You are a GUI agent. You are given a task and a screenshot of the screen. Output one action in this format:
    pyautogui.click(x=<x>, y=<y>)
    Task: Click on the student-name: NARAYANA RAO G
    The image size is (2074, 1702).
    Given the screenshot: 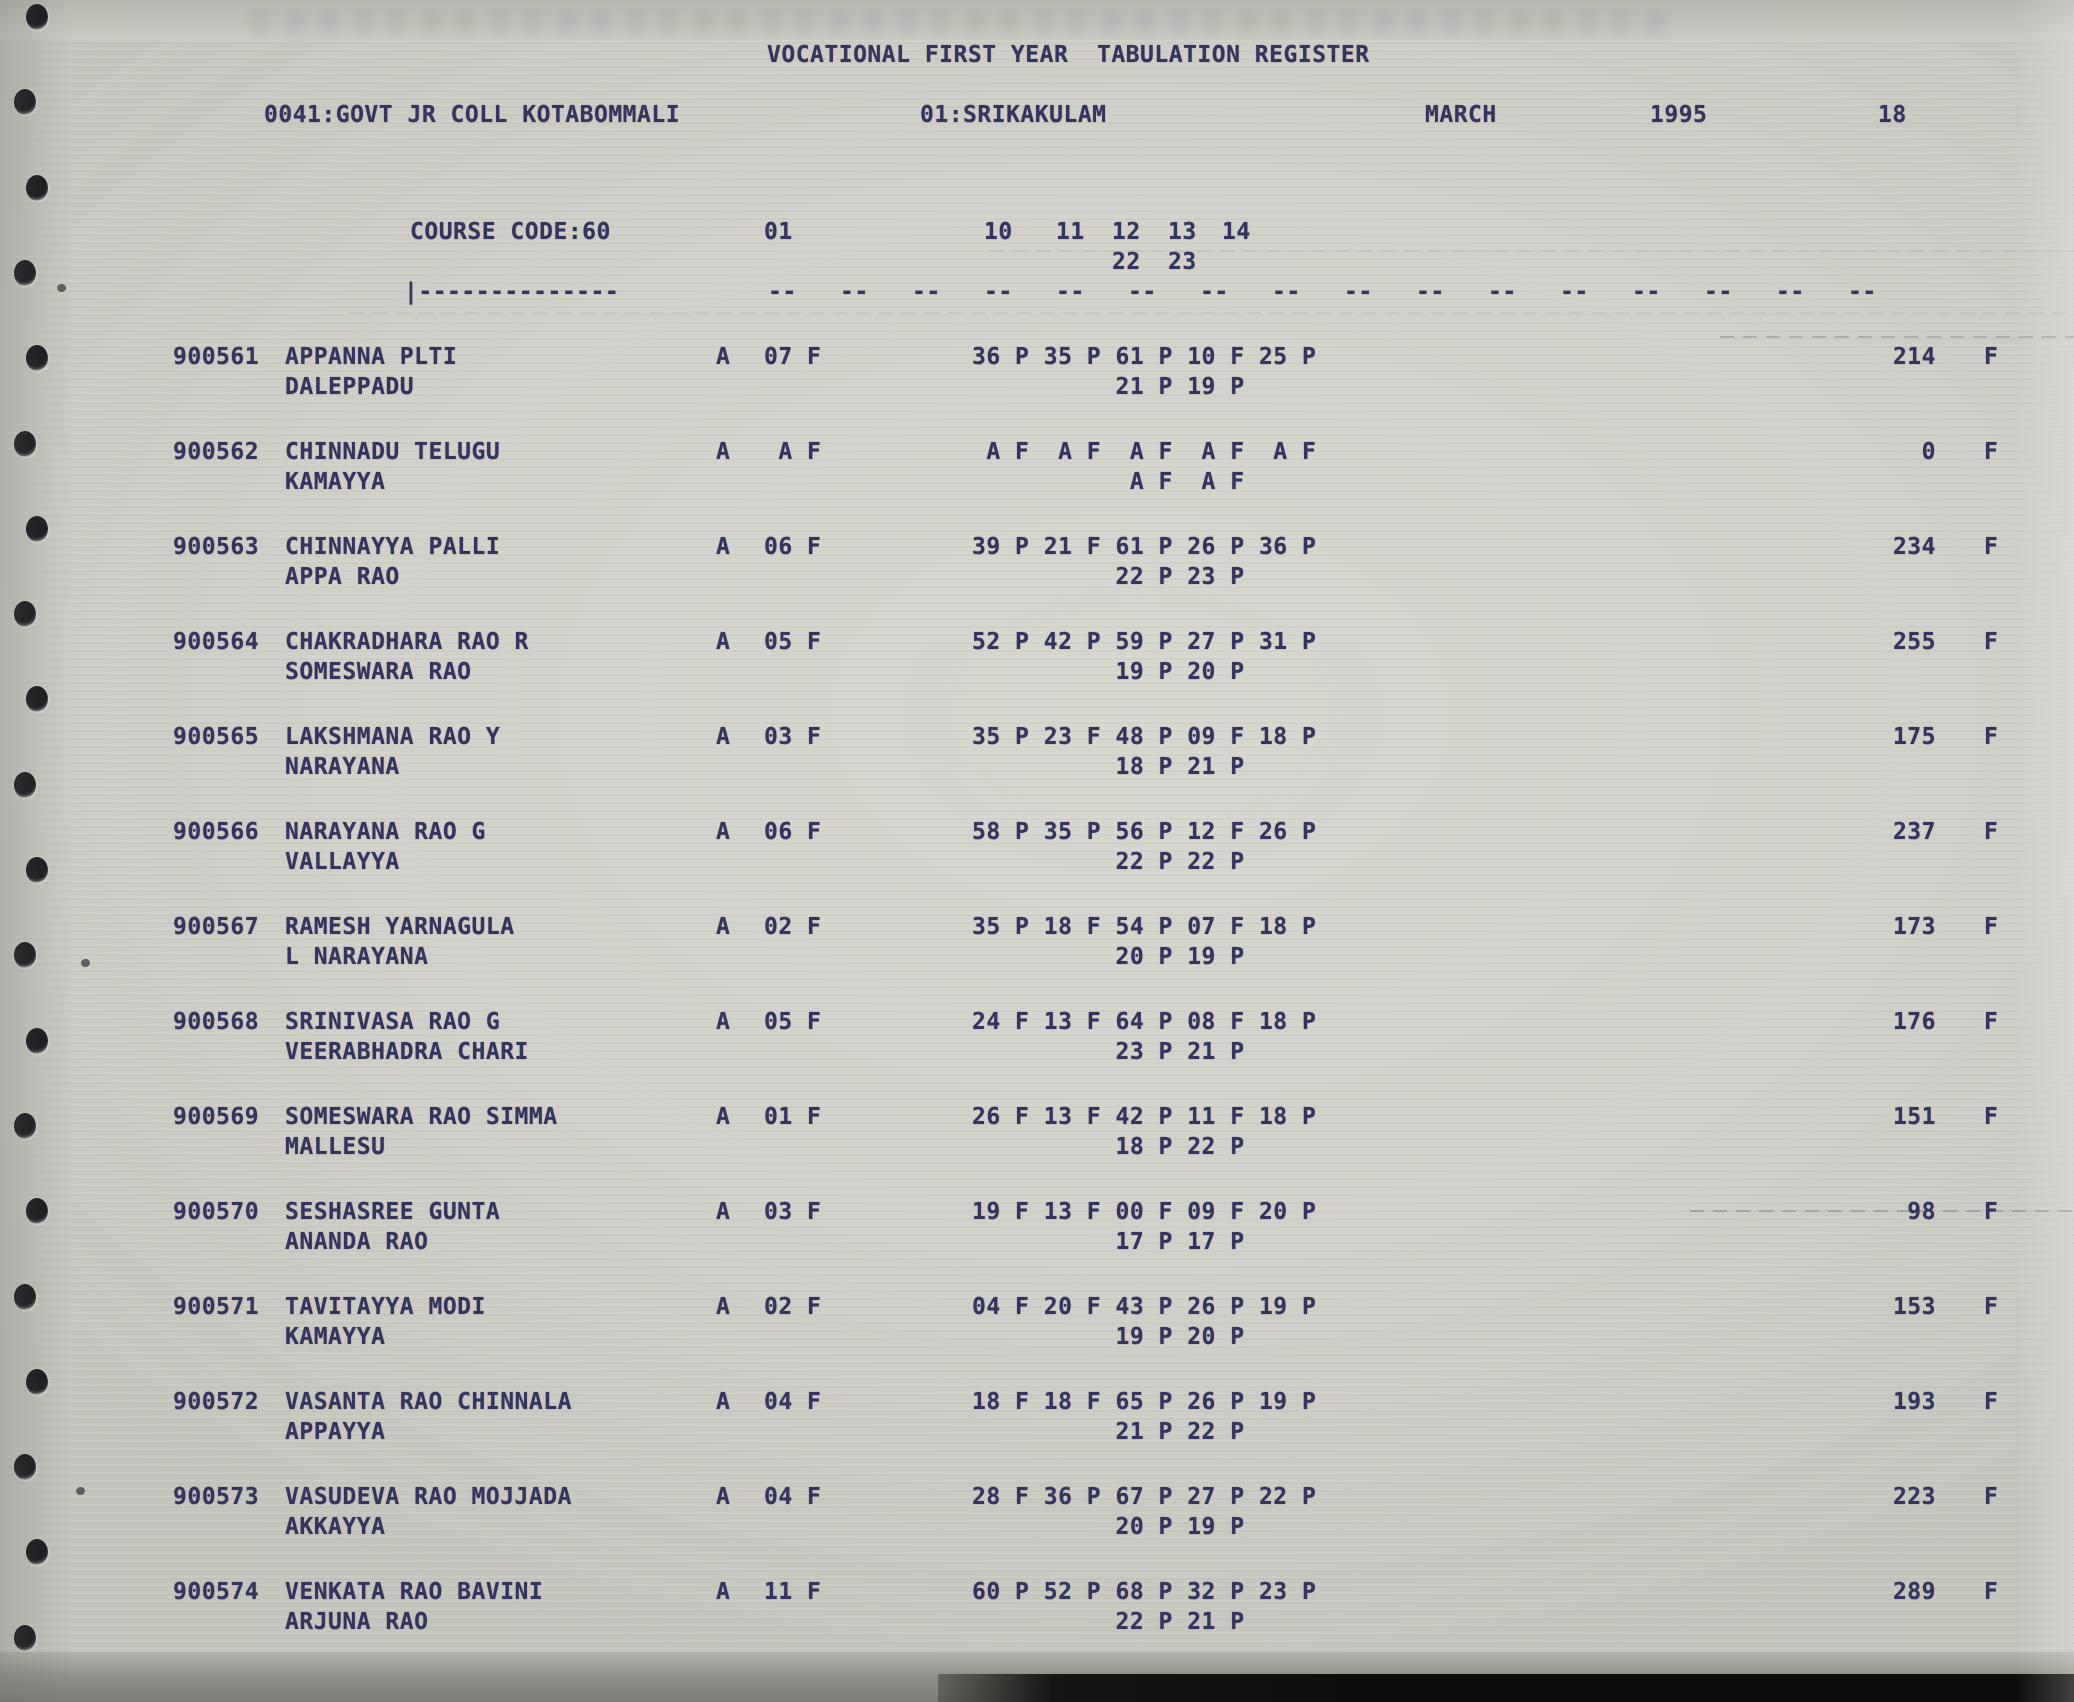 What is the action you would take?
    pyautogui.click(x=385, y=832)
    